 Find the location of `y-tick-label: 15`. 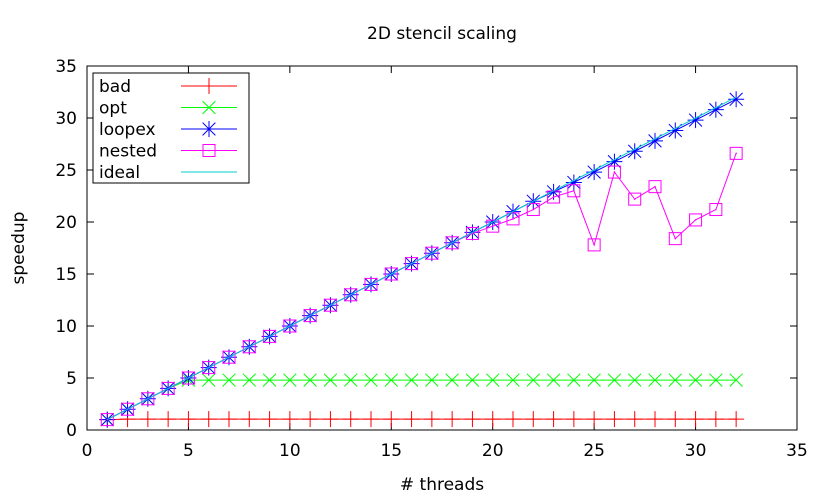

y-tick-label: 15 is located at coordinates (66, 275).